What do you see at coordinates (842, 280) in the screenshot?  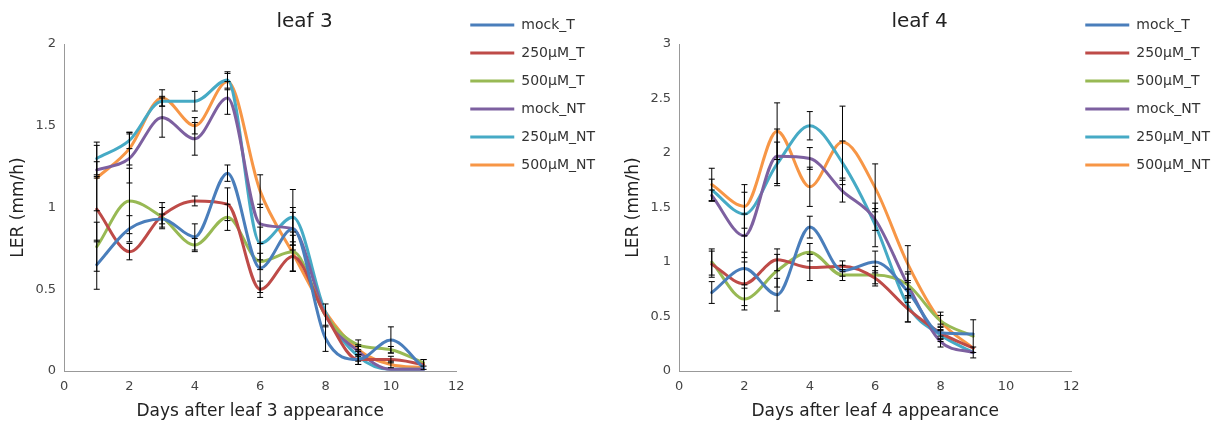 I see `line-series` at bounding box center [842, 280].